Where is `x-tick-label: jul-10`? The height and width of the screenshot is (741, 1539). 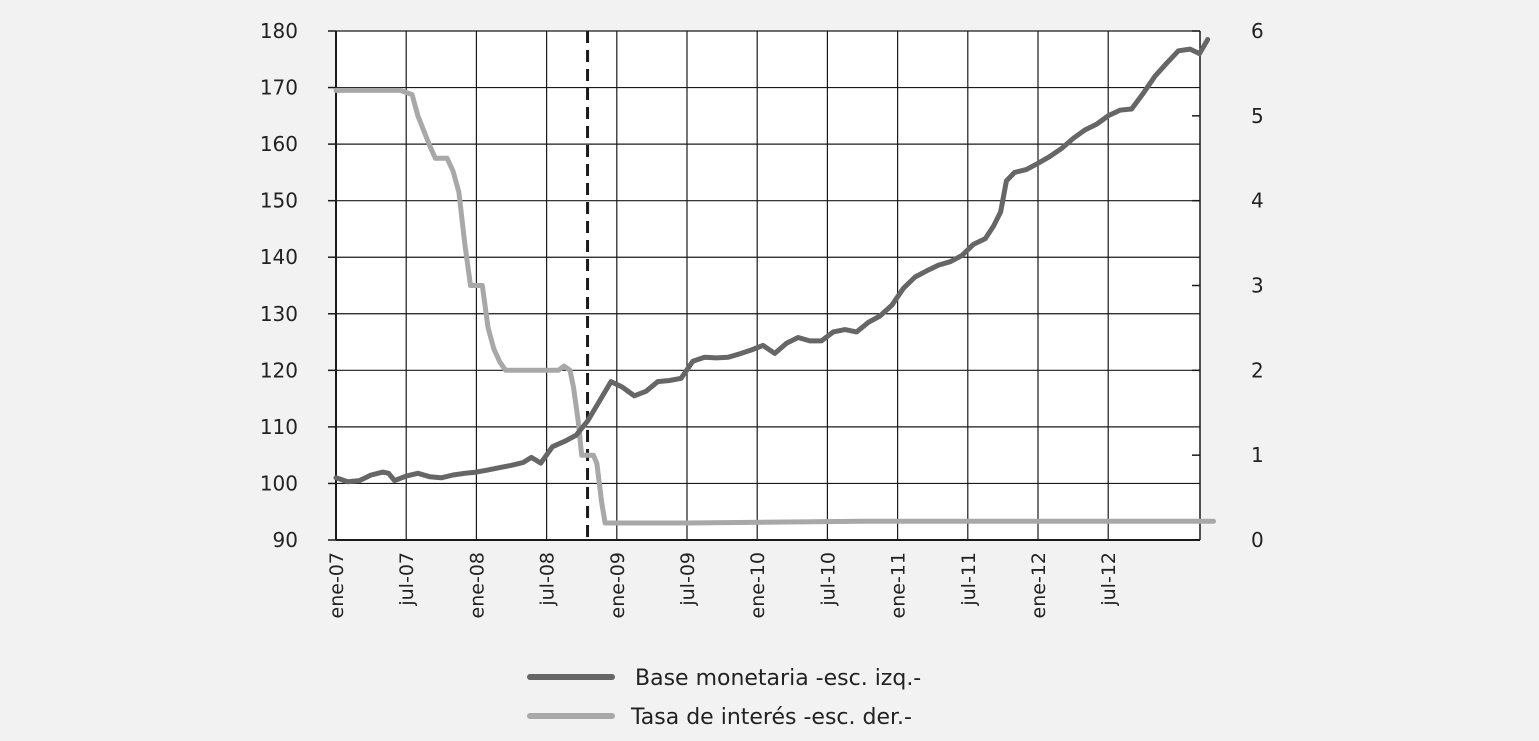
x-tick-label: jul-10 is located at coordinates (828, 579).